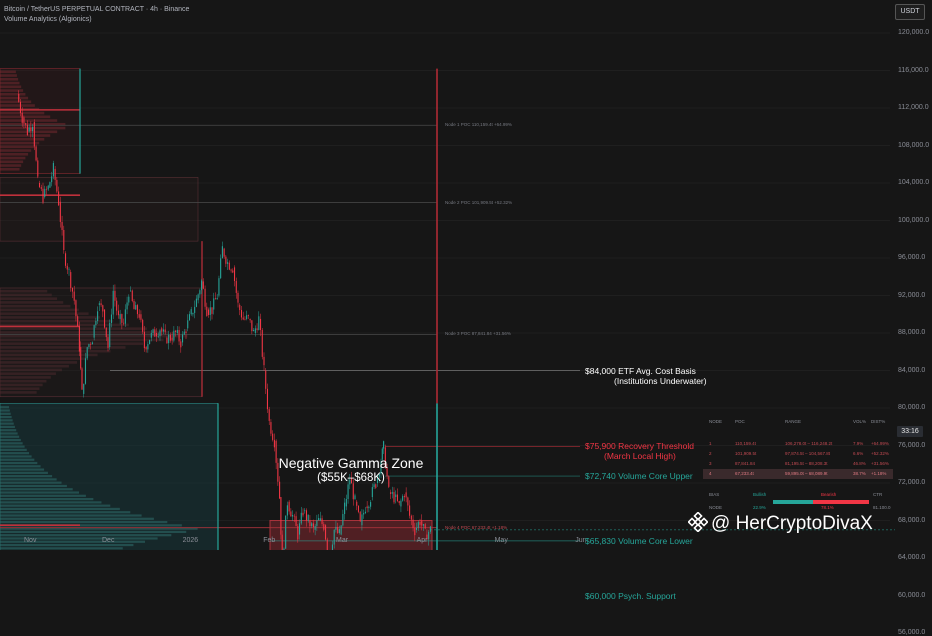  I want to click on x-tick-label: May, so click(501, 540).